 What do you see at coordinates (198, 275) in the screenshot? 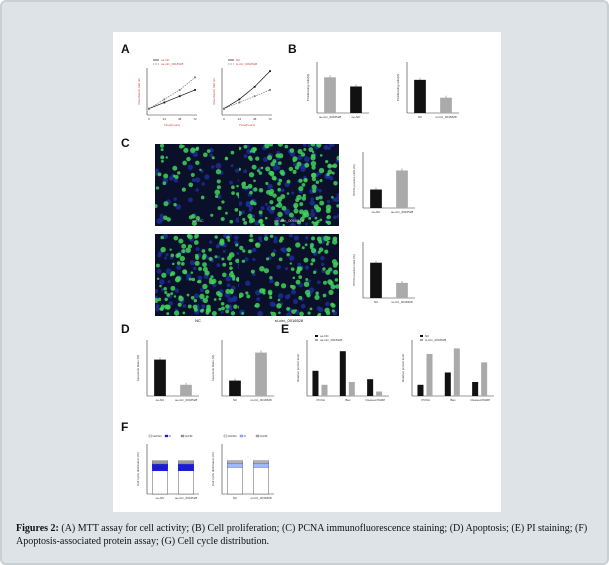
I see `micrograph-background` at bounding box center [198, 275].